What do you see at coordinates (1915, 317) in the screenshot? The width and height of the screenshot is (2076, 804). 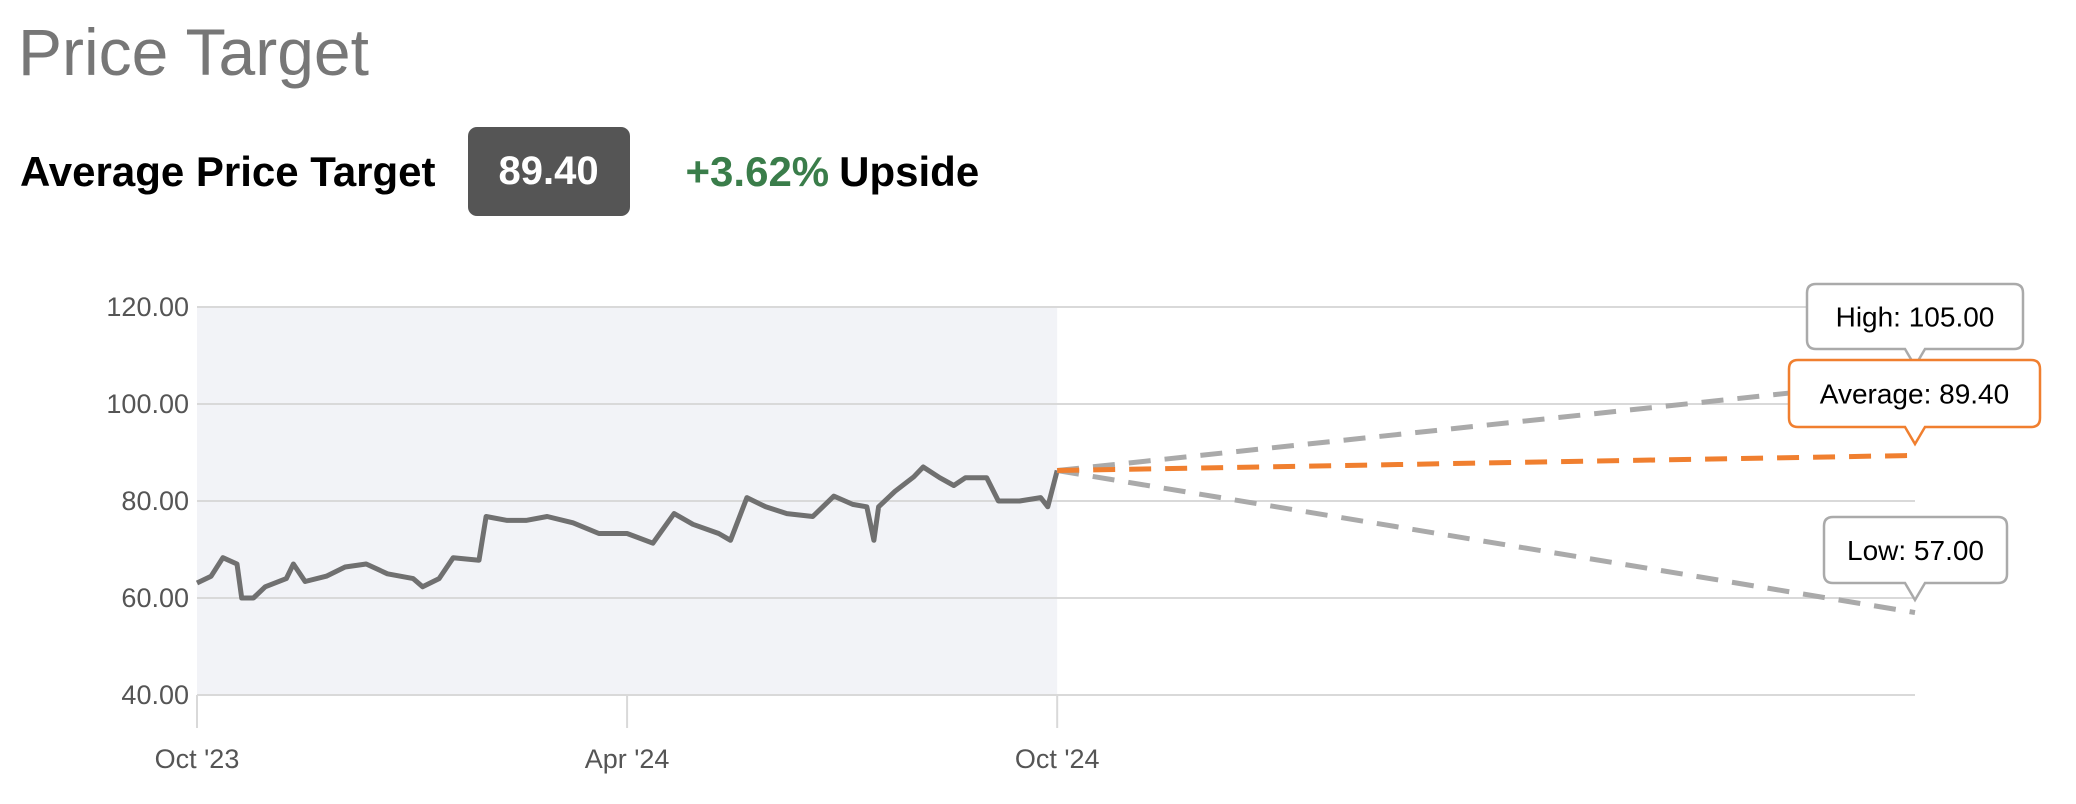 I see `high-target-label: High: 105.00` at bounding box center [1915, 317].